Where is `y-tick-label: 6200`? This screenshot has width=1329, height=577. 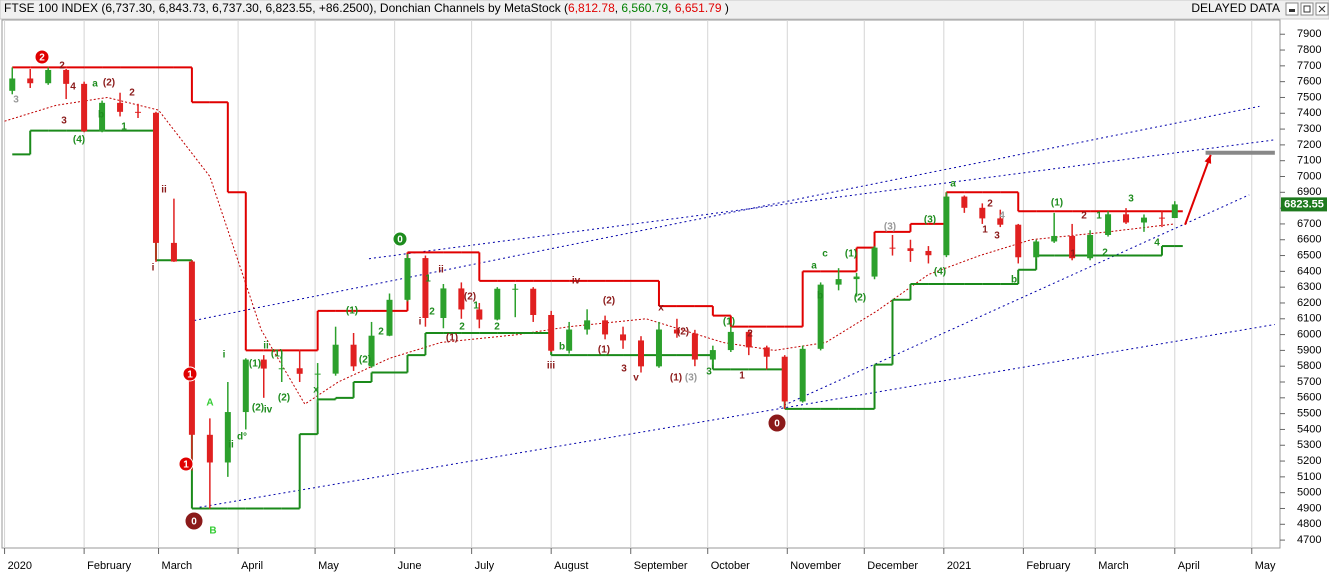 y-tick-label: 6200 is located at coordinates (1309, 303).